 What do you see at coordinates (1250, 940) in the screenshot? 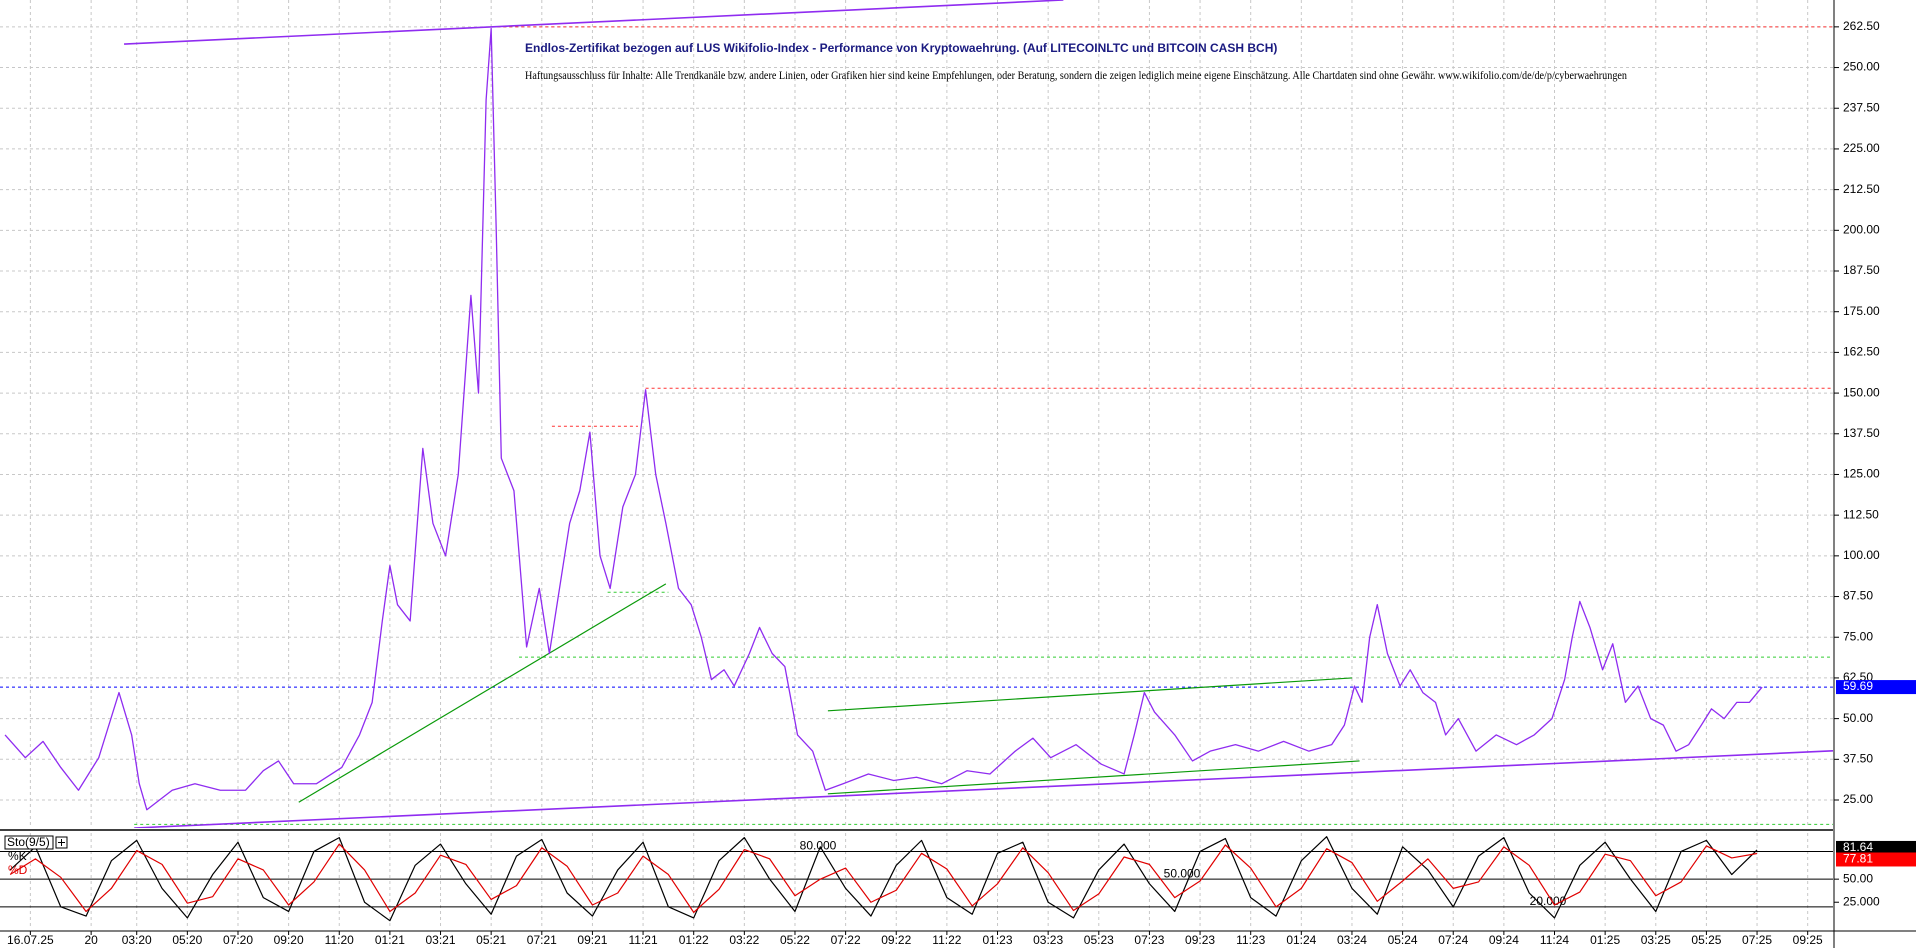
I see `x-tick-label: 11:23` at bounding box center [1250, 940].